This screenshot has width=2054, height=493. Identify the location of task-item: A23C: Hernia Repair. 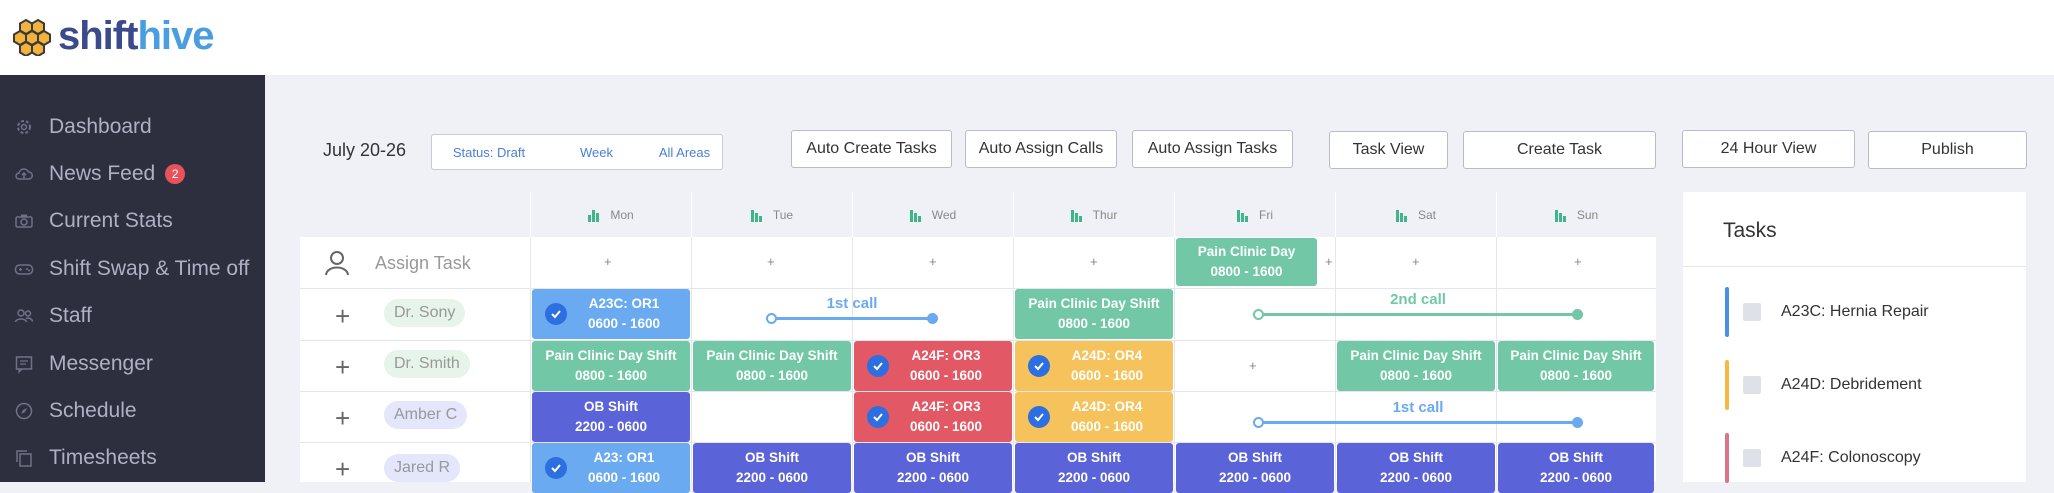
(1827, 312).